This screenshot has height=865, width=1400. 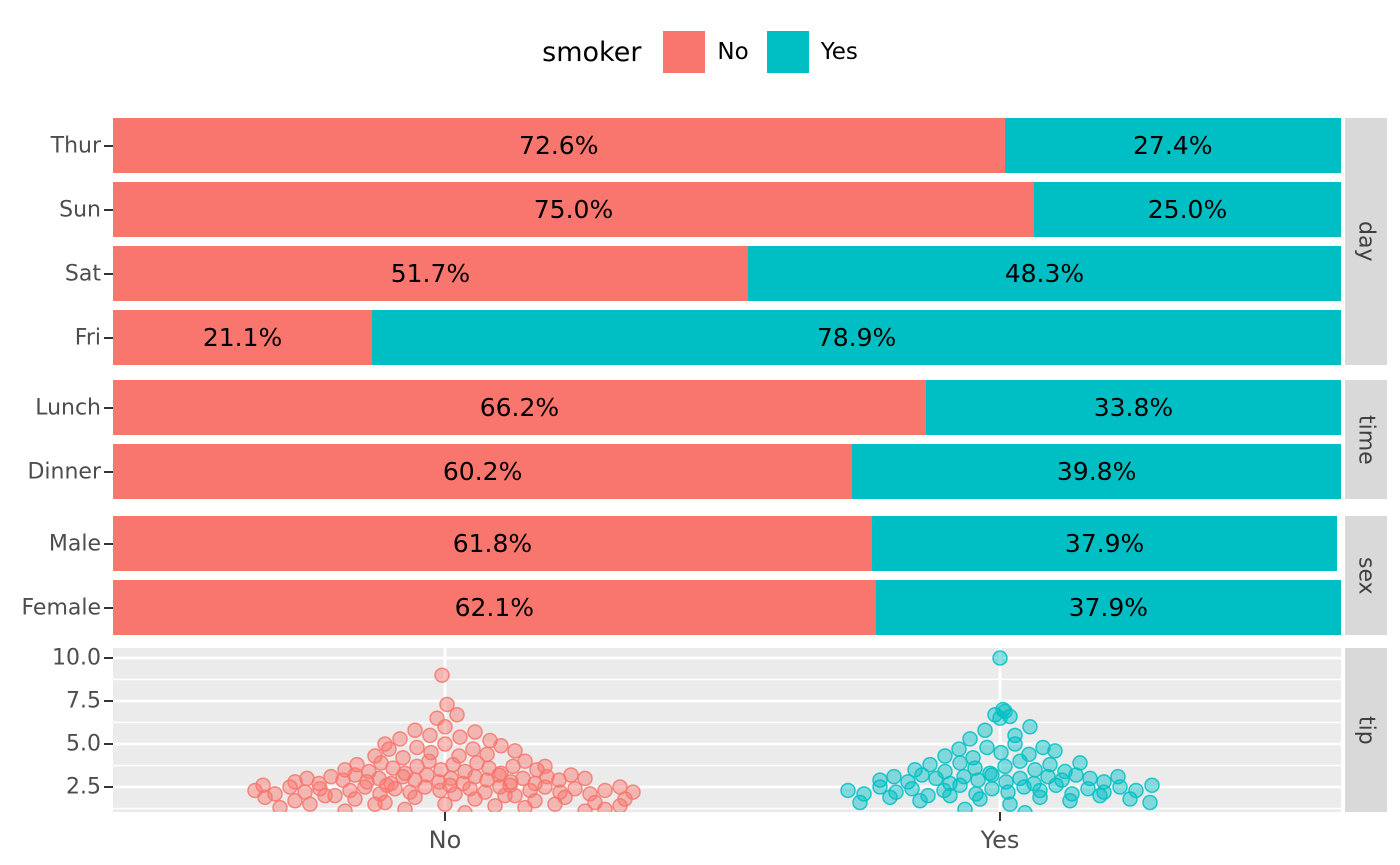 What do you see at coordinates (812, 52) in the screenshot?
I see `legend-item-yes: Yes` at bounding box center [812, 52].